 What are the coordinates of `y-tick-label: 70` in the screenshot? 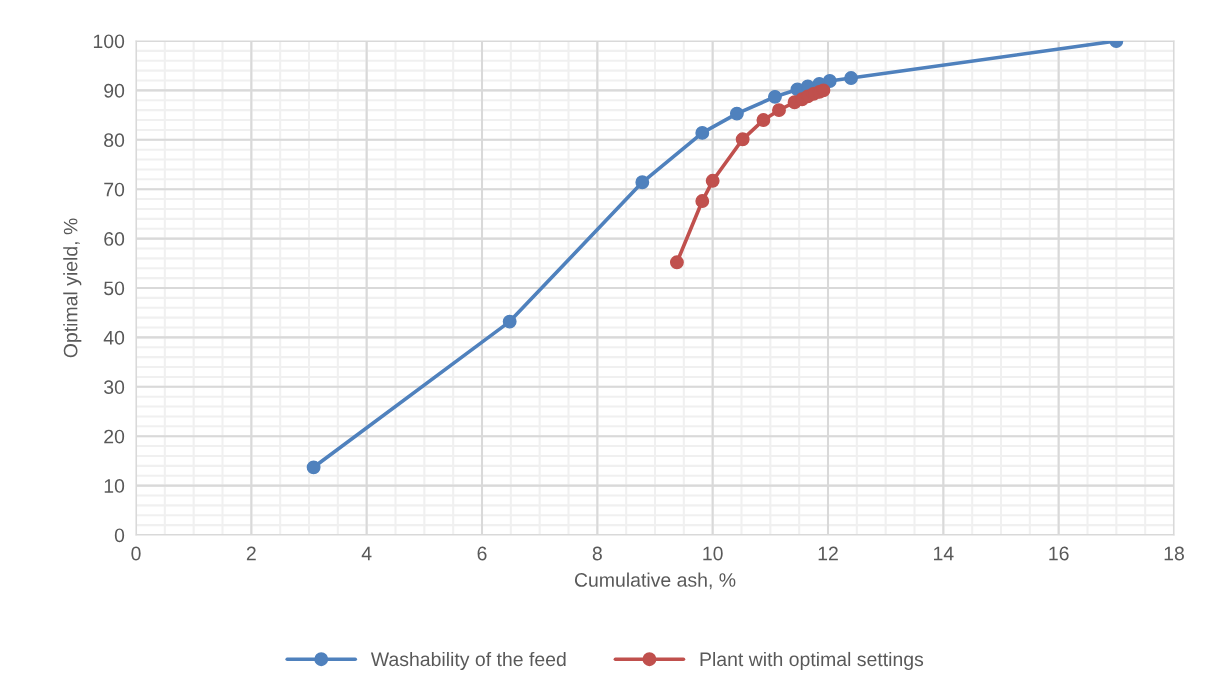 It's located at (114, 189).